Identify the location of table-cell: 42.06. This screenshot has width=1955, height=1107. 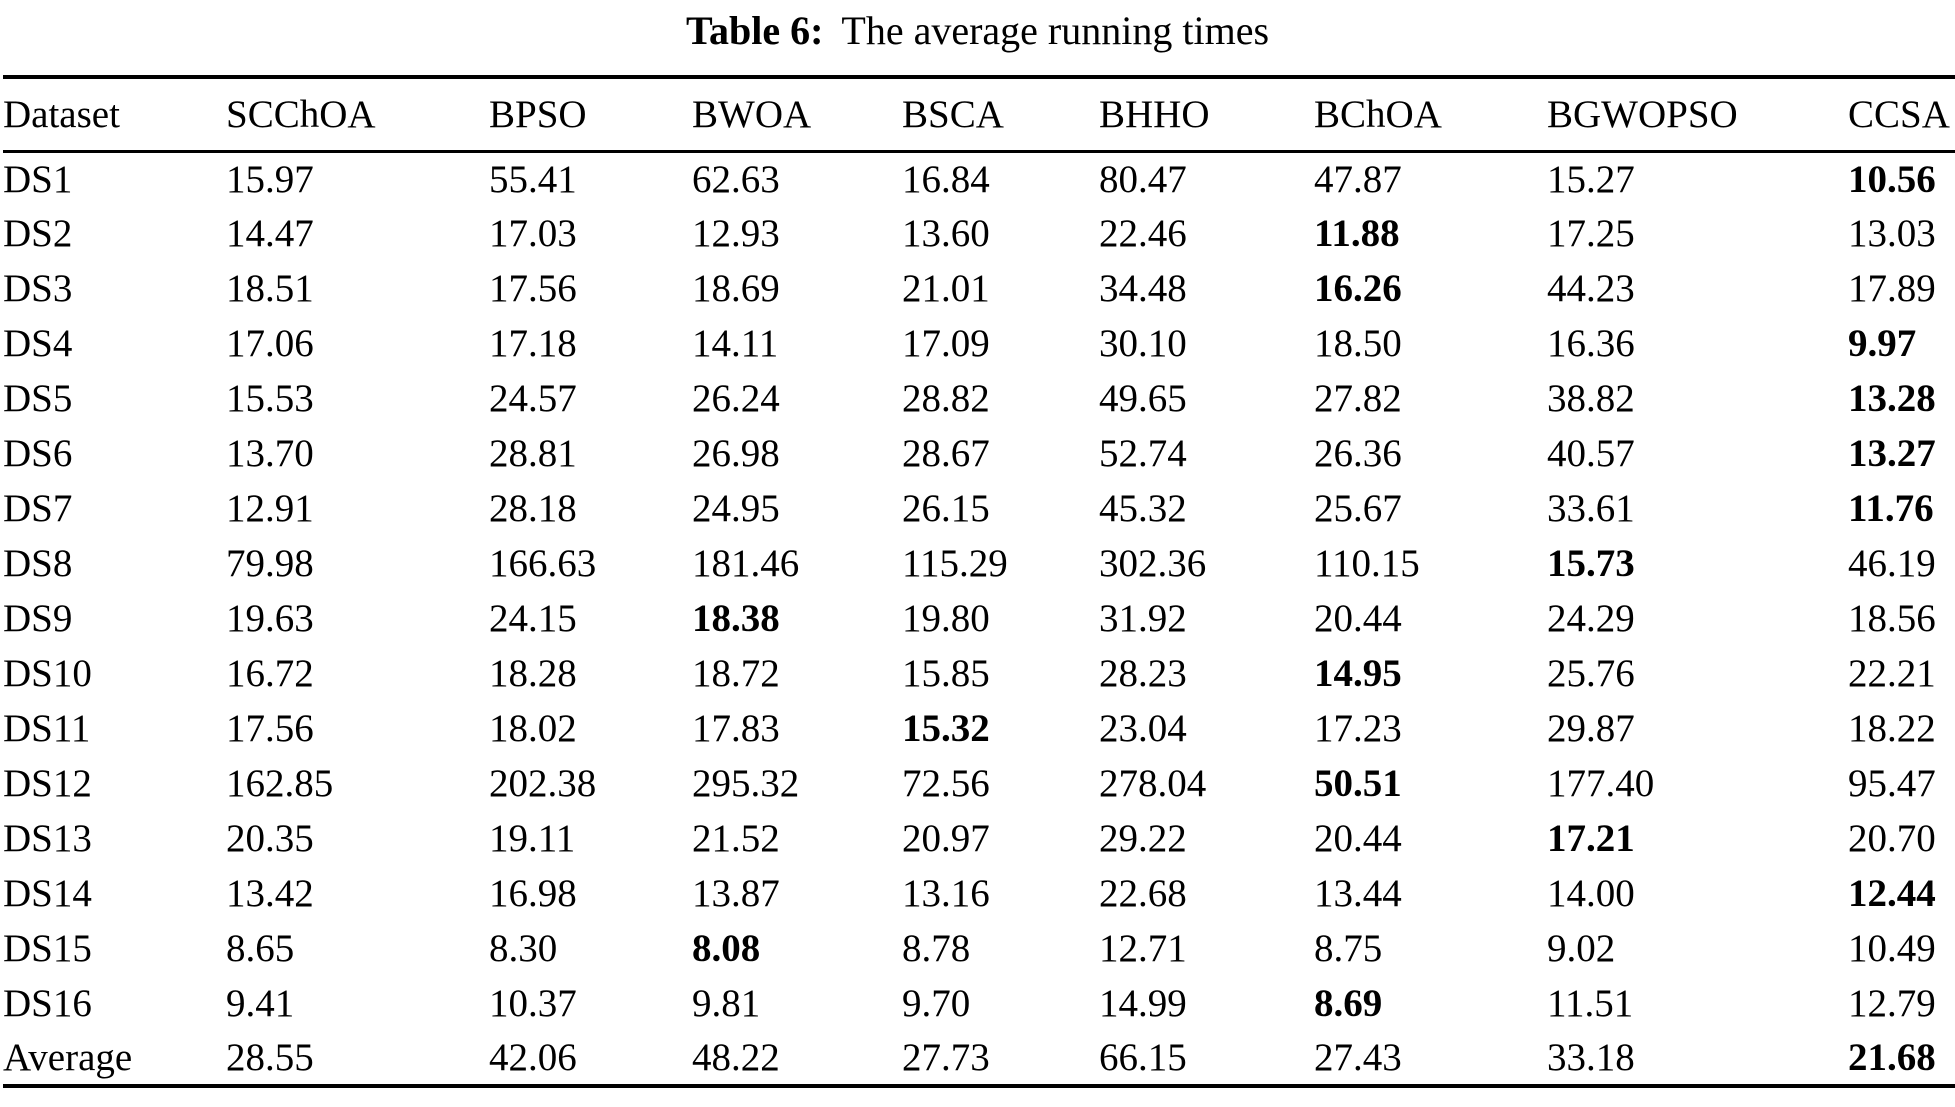
(533, 1057).